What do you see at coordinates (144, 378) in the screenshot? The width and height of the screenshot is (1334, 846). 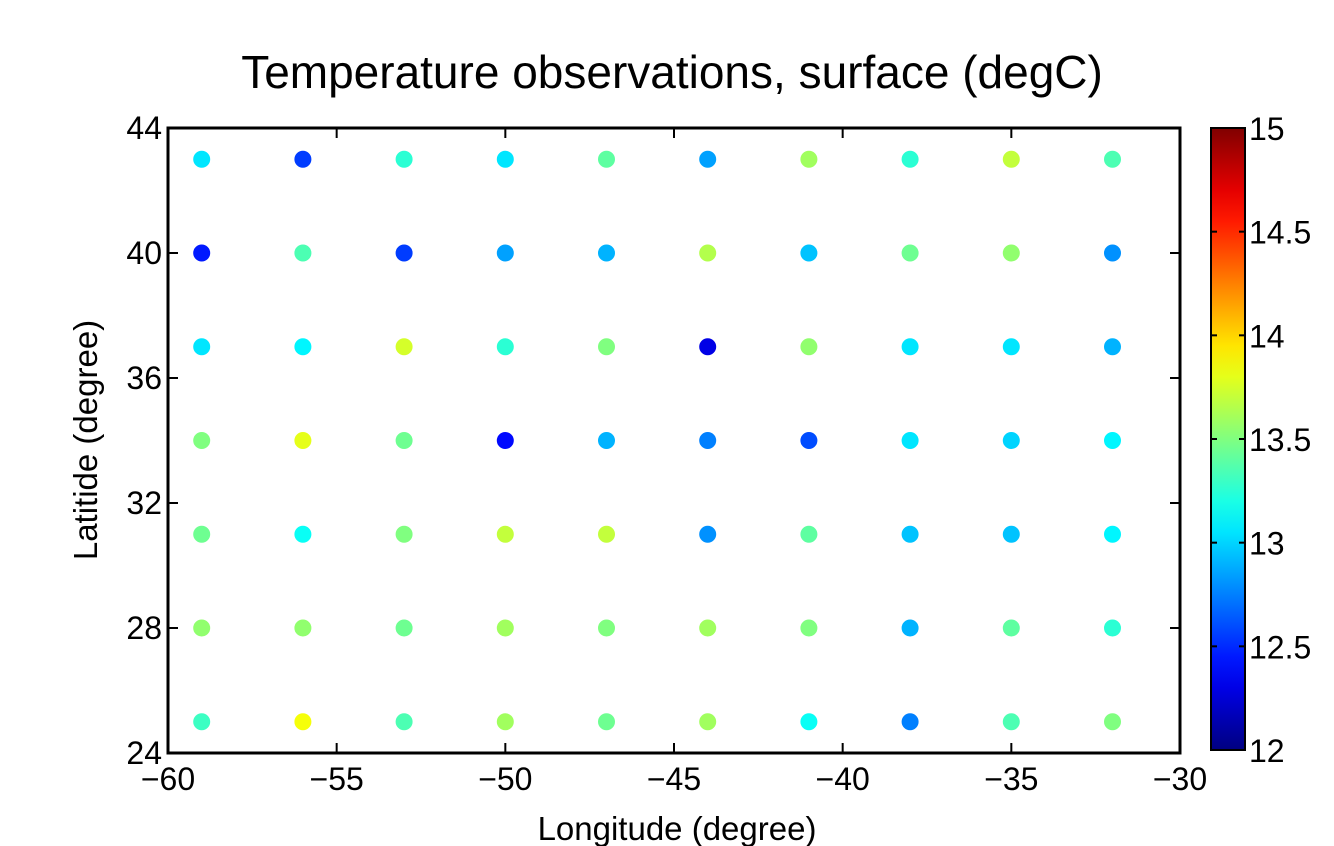 I see `y-tick-label: 36` at bounding box center [144, 378].